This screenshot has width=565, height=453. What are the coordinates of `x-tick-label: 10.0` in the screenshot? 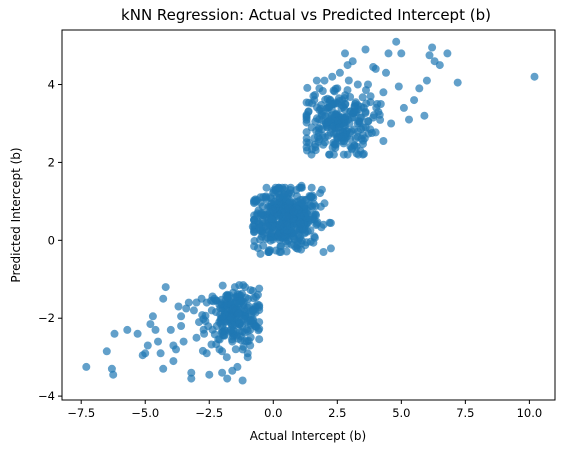 It's located at (530, 413).